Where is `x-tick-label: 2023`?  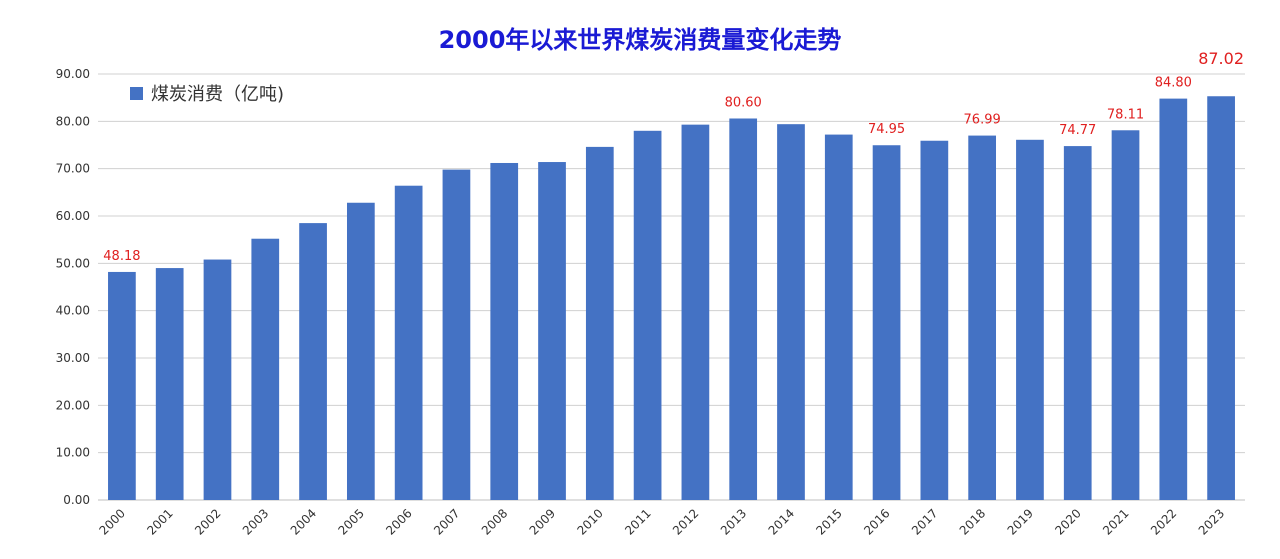 x-tick-label: 2023 is located at coordinates (1211, 521).